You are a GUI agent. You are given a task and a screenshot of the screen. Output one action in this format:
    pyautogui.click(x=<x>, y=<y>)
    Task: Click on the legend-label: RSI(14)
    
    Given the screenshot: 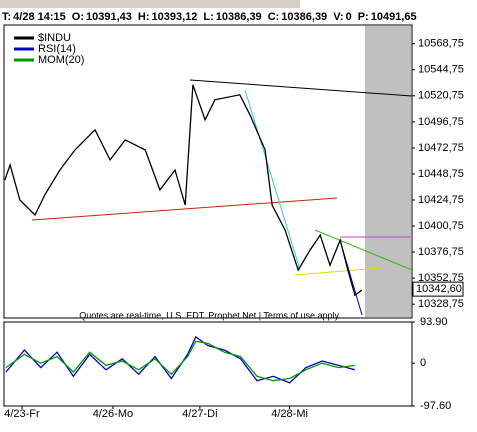 What is the action you would take?
    pyautogui.click(x=57, y=49)
    